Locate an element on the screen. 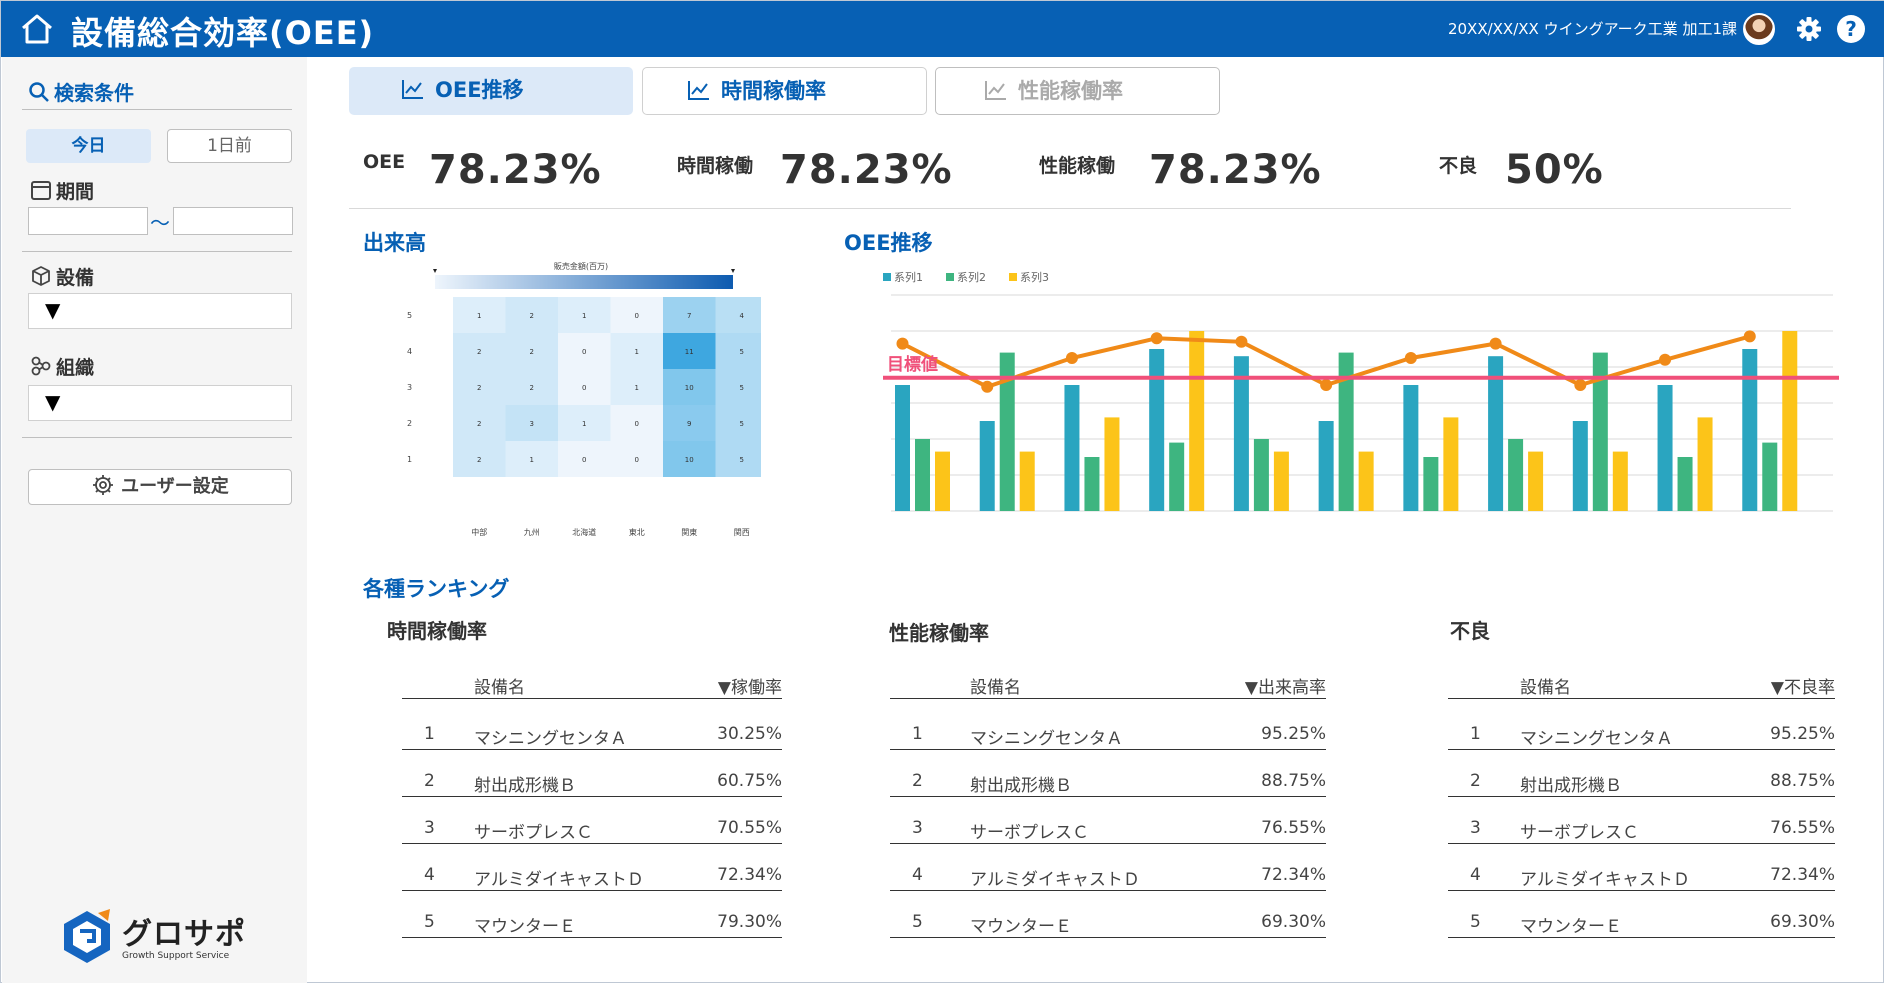 This screenshot has width=1884, height=983. equipment-select: ▼ is located at coordinates (160, 311).